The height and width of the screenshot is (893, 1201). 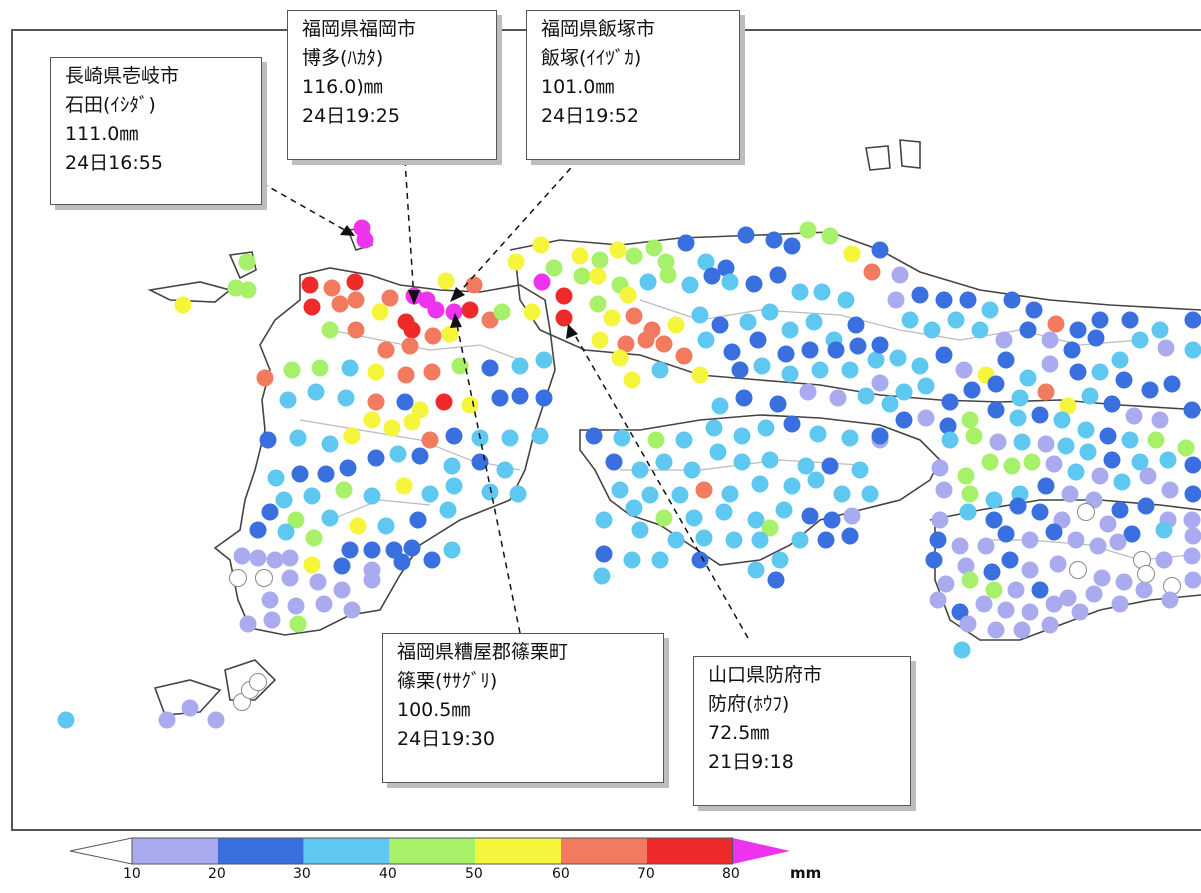 What do you see at coordinates (689, 851) in the screenshot?
I see `legend-swatch` at bounding box center [689, 851].